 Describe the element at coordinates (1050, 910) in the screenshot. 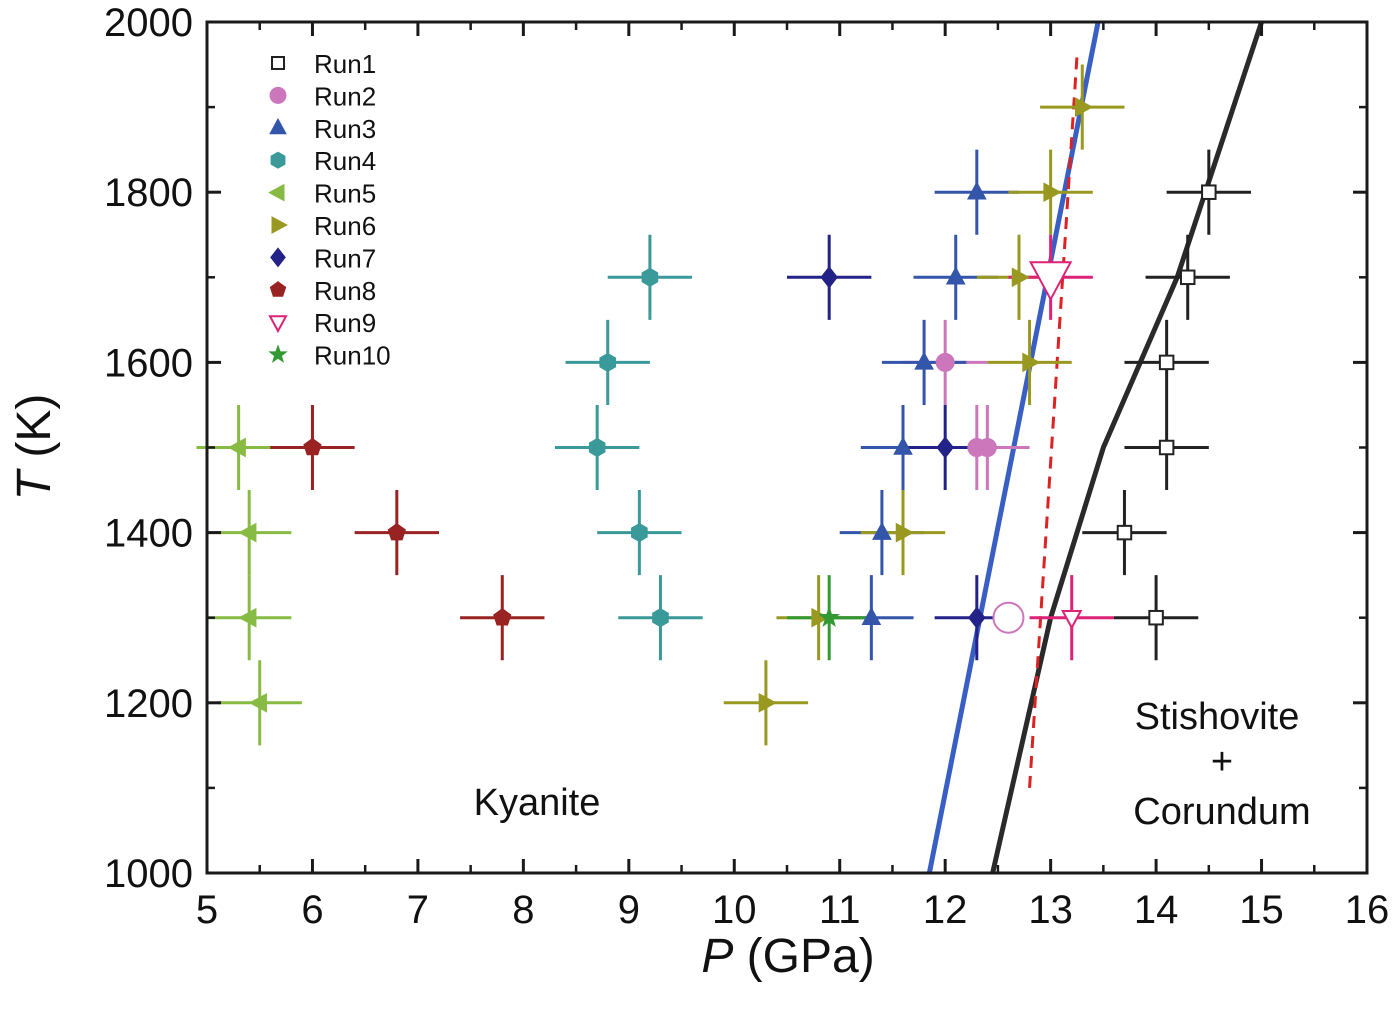

I see `x-tick-label: 13` at that location.